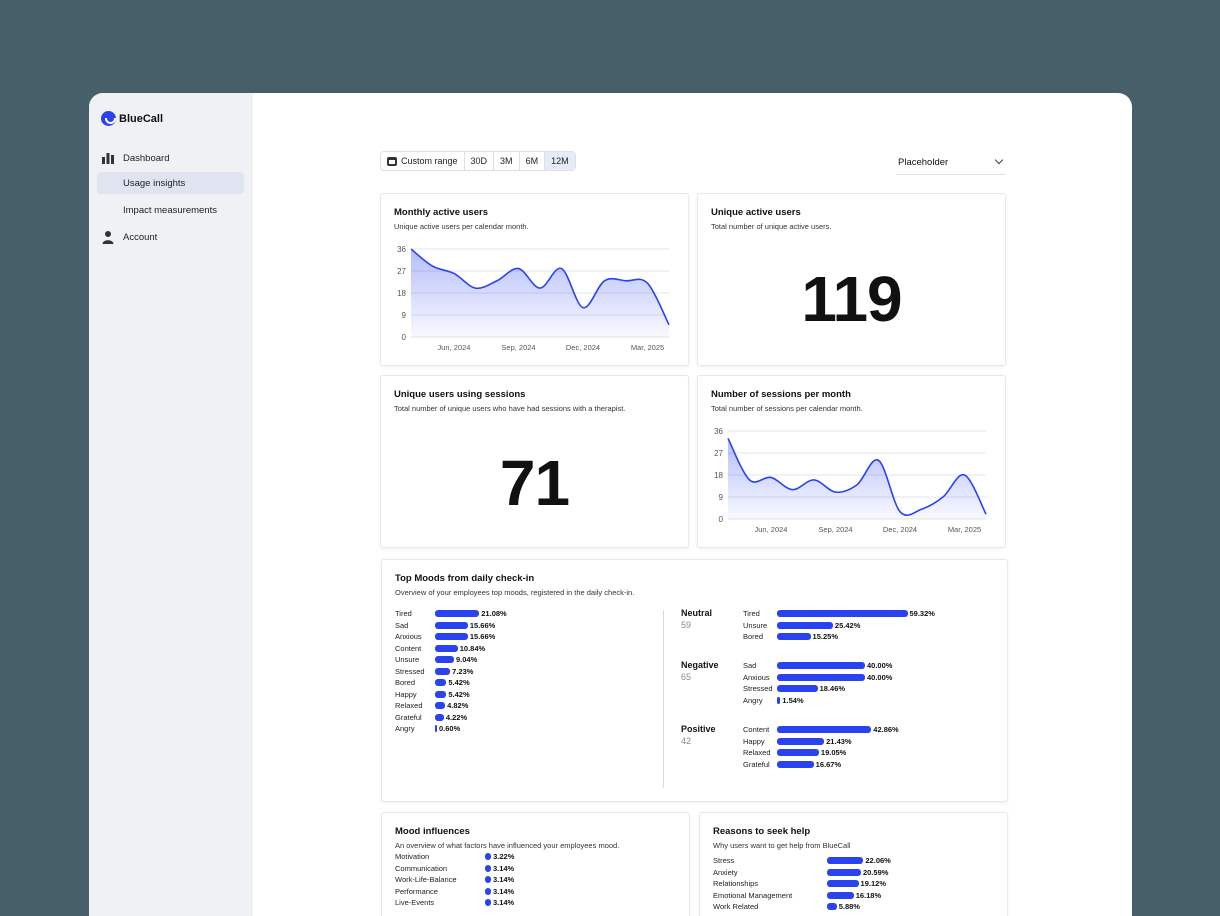 The height and width of the screenshot is (916, 1220). Describe the element at coordinates (686, 741) in the screenshot. I see `mood-group-count: 42` at that location.